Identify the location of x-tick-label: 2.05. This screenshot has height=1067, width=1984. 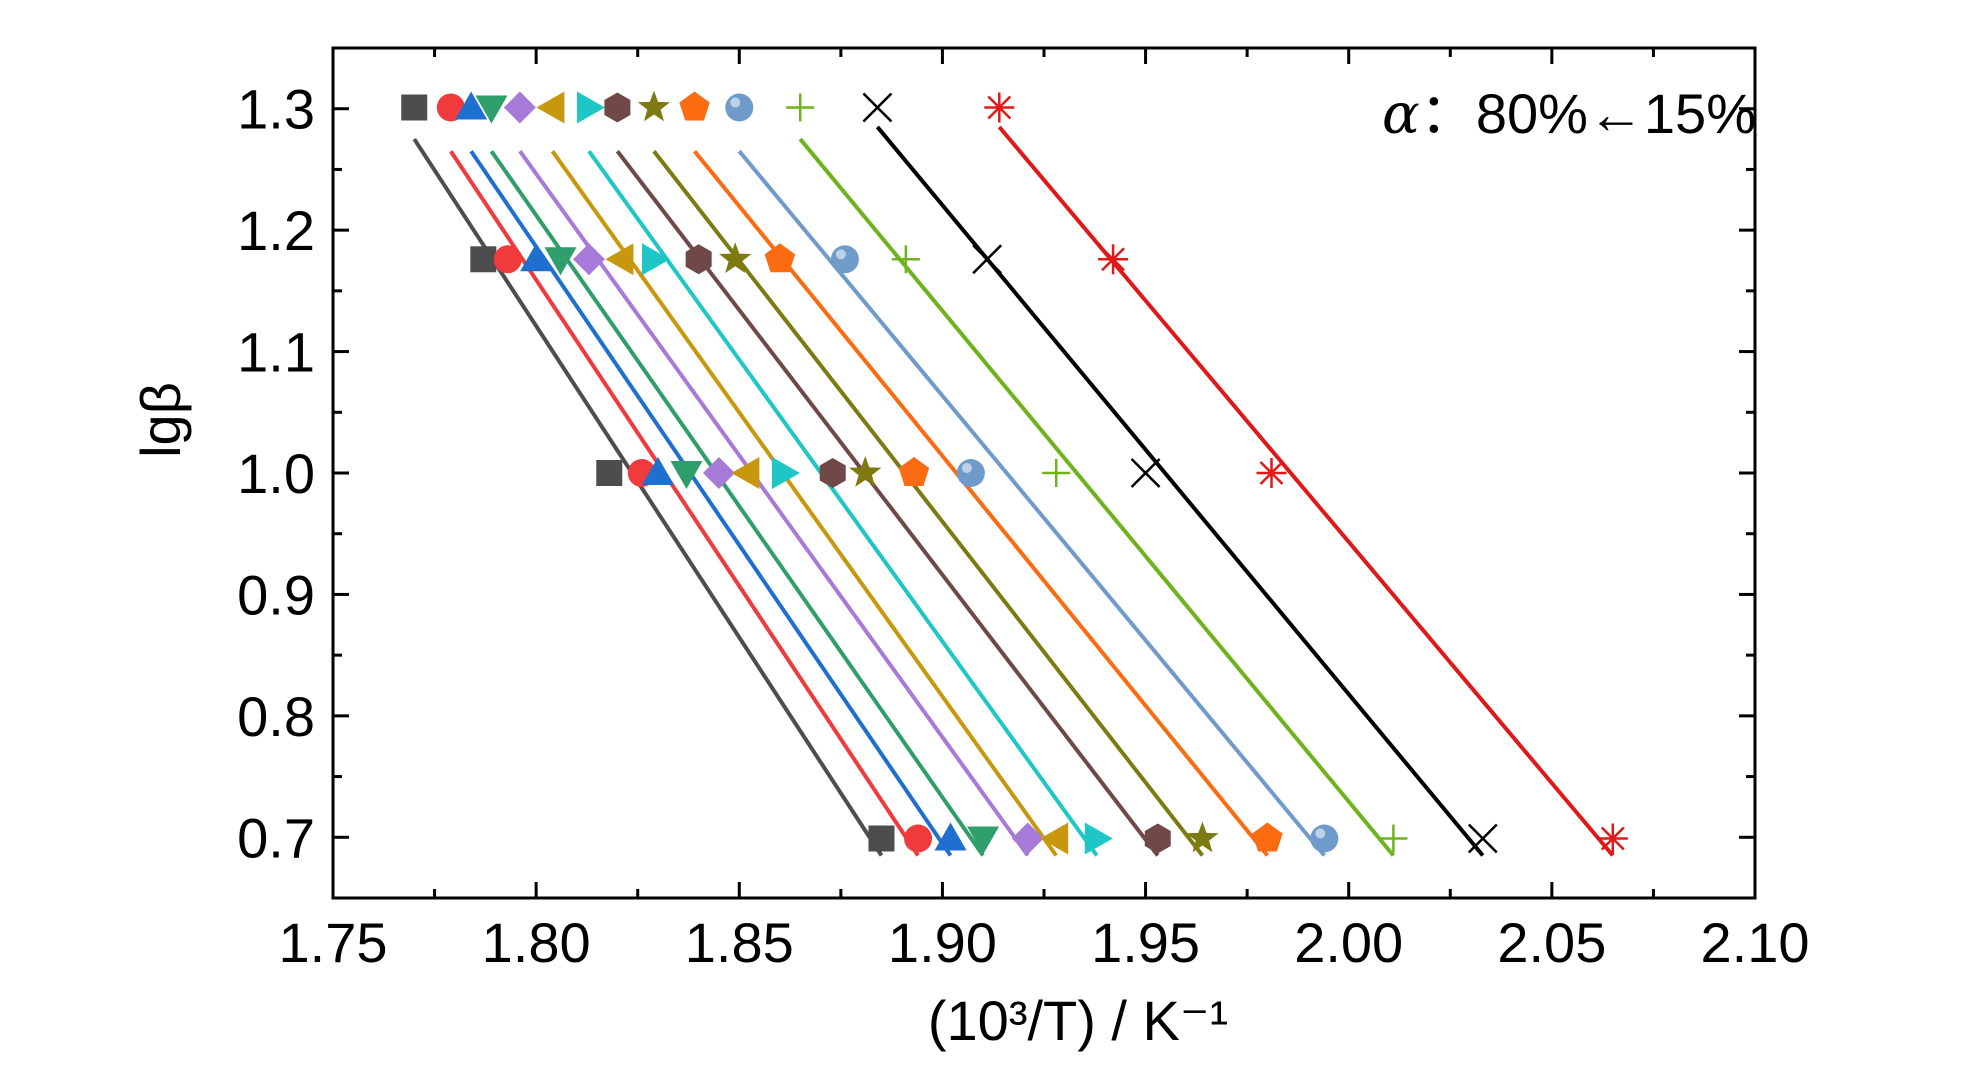
(1551, 942).